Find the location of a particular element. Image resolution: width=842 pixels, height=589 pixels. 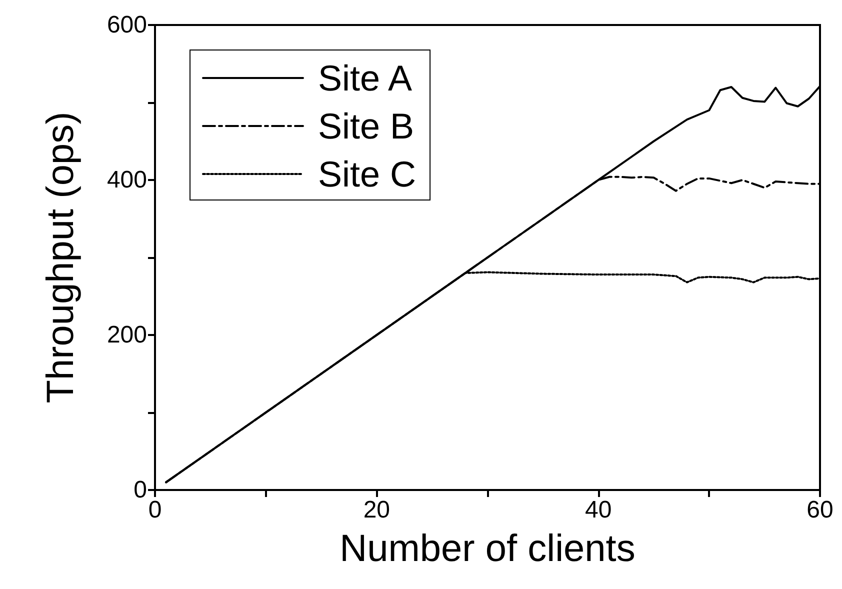

legend-label: Site B is located at coordinates (366, 126).